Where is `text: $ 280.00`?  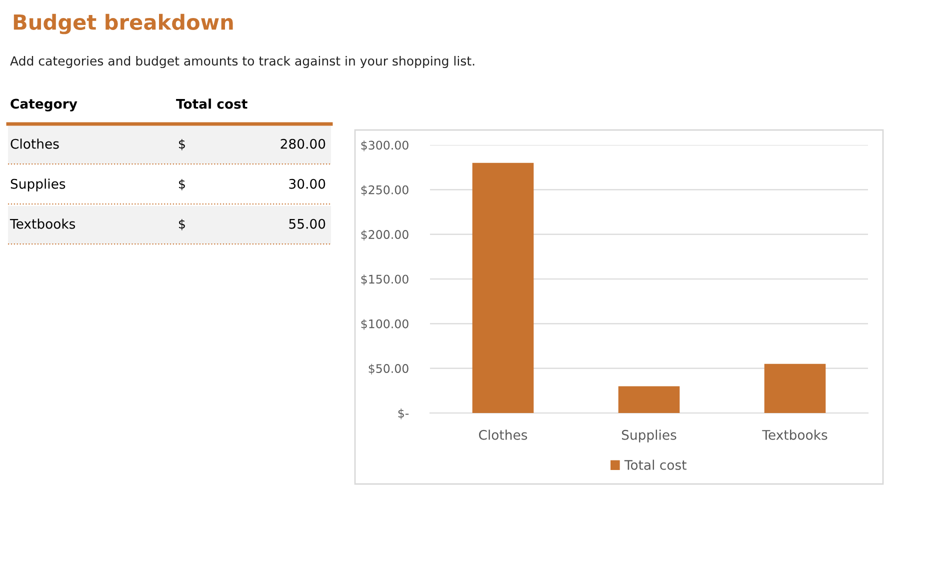 text: $ 280.00 is located at coordinates (252, 144).